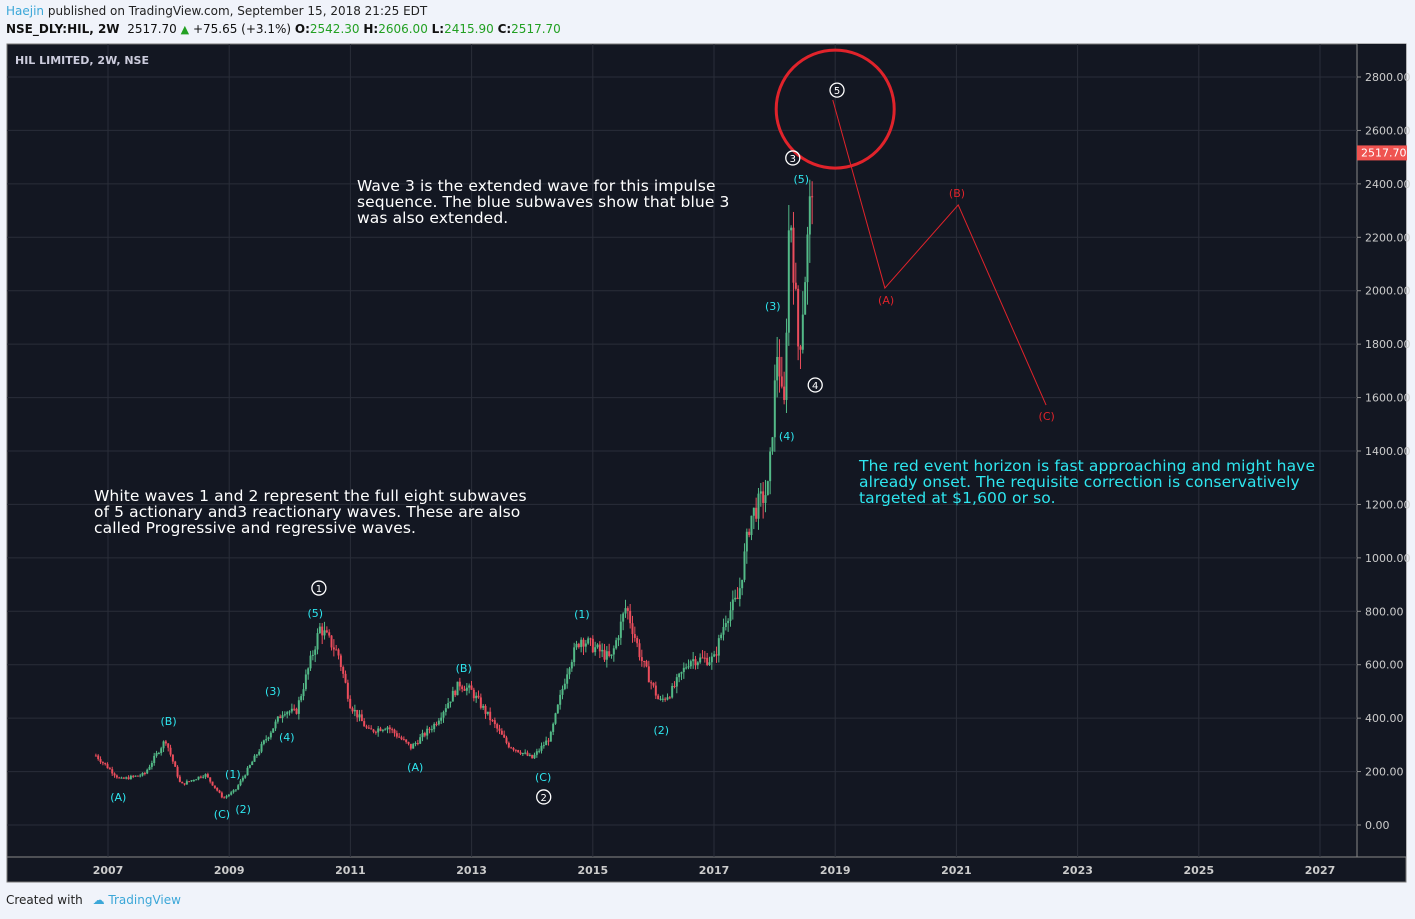  What do you see at coordinates (25, 11) in the screenshot?
I see `author-link: Haejin` at bounding box center [25, 11].